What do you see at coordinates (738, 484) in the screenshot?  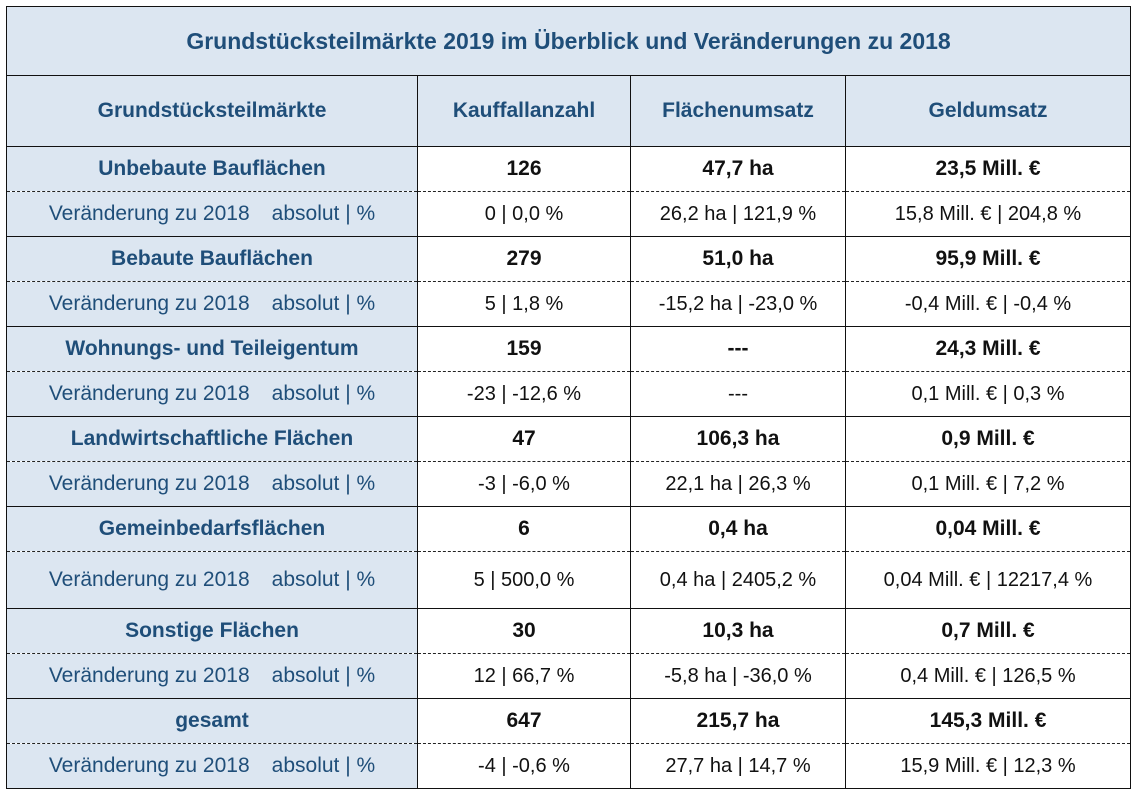 I see `area-change: 22,1 ha | 26,3 %` at bounding box center [738, 484].